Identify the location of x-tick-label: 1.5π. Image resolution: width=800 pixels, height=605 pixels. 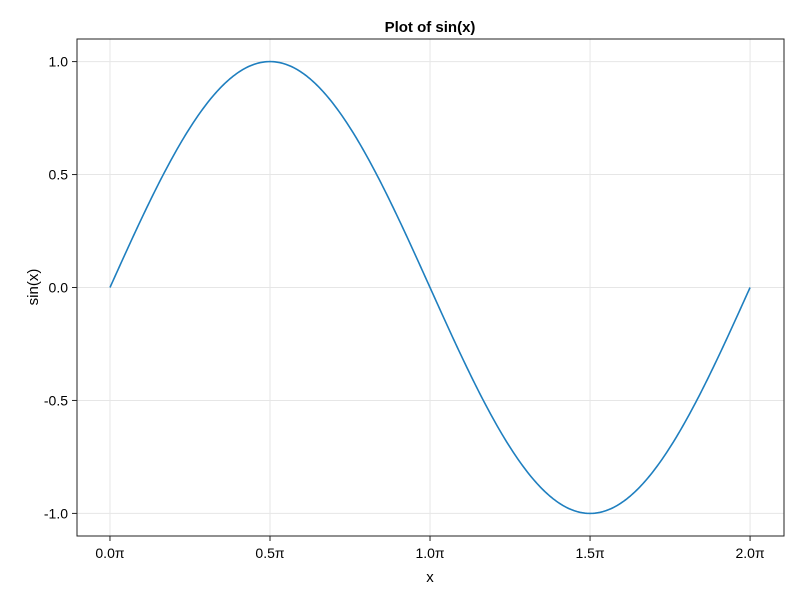
(589, 553).